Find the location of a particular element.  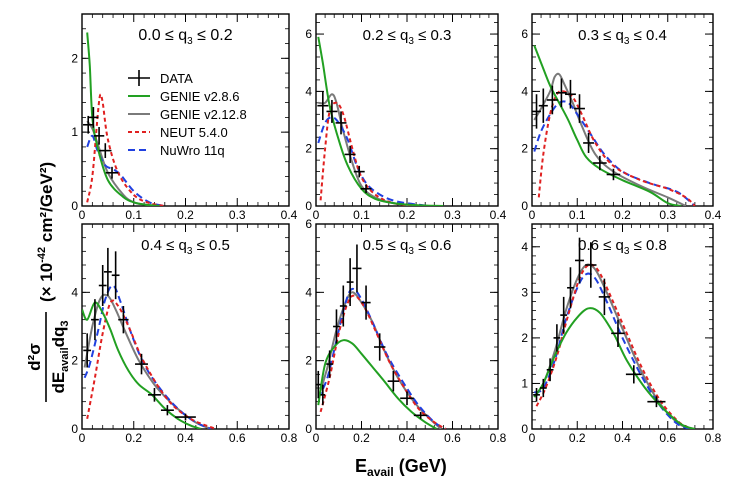

panel-6: 0 0.2 0.4 0.6 0.8 0 1 2 3 4 0.6 ≤ q3 ≤ 0.8 is located at coordinates (621, 334).